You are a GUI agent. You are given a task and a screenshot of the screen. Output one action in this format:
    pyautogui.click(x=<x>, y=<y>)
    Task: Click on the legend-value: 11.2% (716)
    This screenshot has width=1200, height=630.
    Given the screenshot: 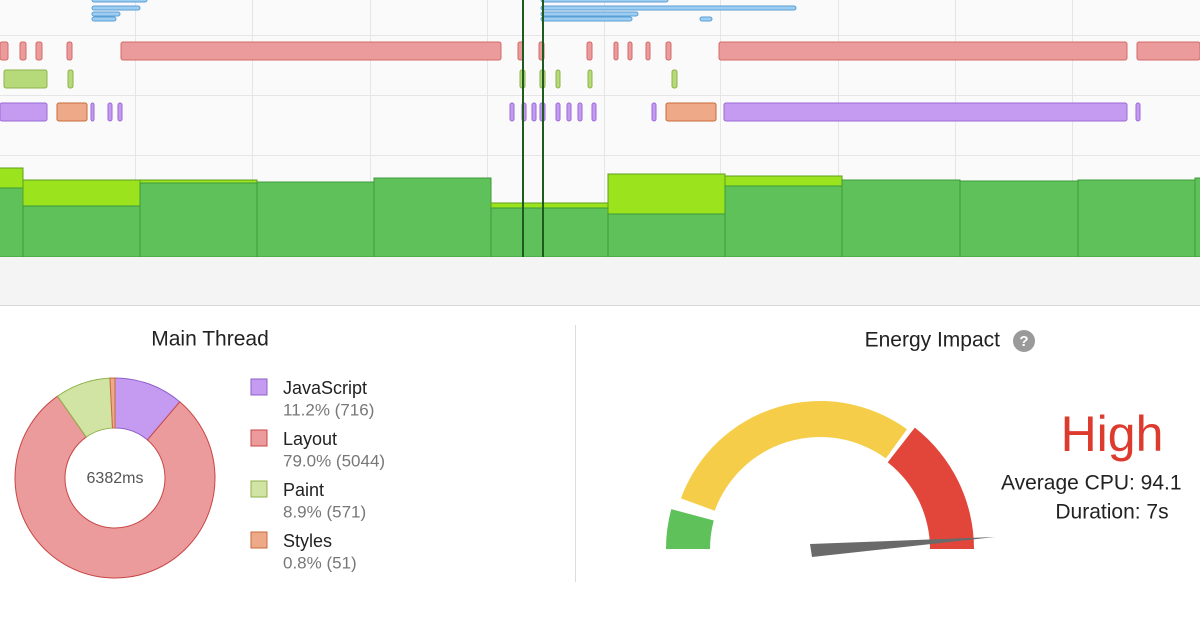 What is the action you would take?
    pyautogui.click(x=328, y=409)
    